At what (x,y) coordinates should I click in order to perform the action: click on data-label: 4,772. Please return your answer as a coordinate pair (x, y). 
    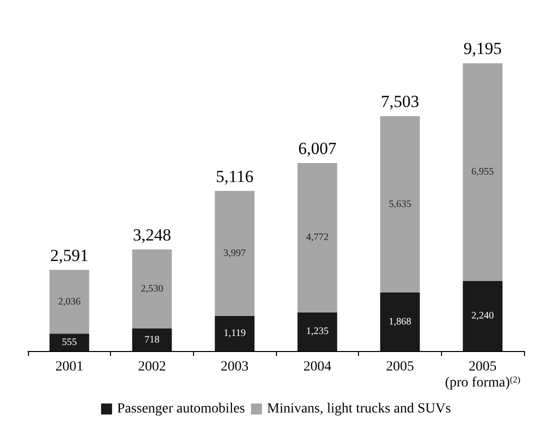
    Looking at the image, I should click on (317, 238).